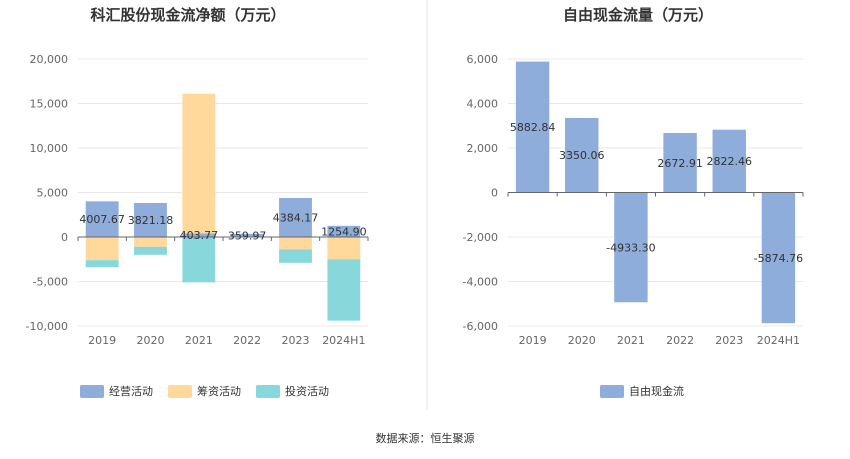  Describe the element at coordinates (612, 391) in the screenshot. I see `legend-swatch-自由现金流` at that location.